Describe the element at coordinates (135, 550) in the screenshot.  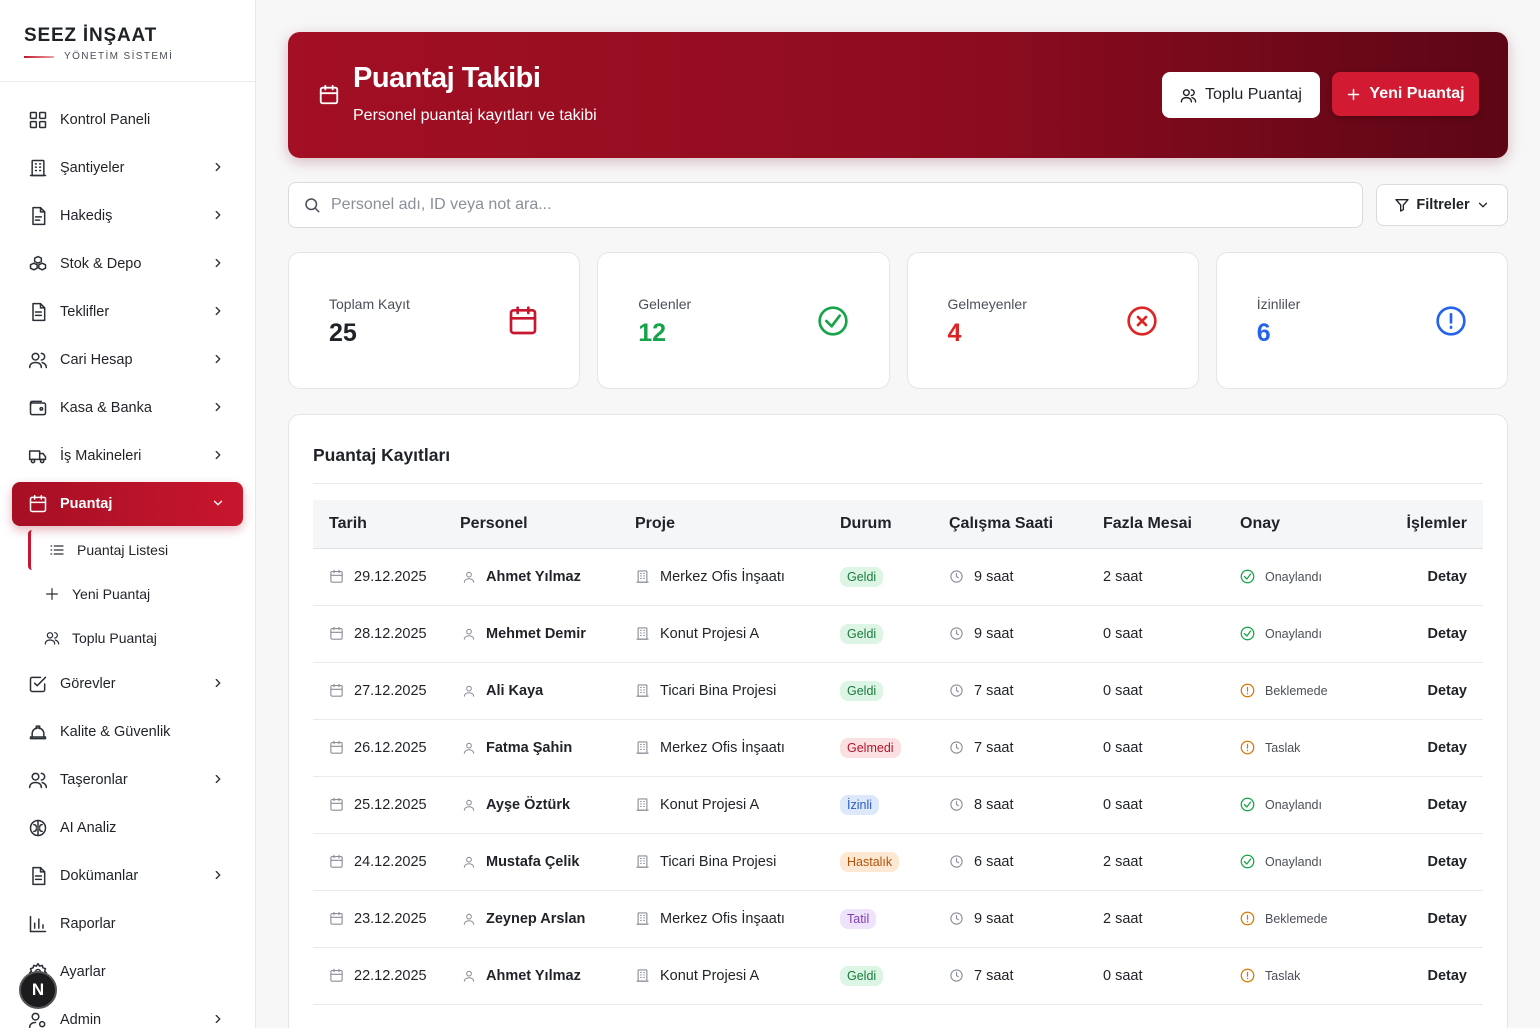
I see `sidebar-subitem-puantaj-listesi: Puantaj Listesi` at that location.